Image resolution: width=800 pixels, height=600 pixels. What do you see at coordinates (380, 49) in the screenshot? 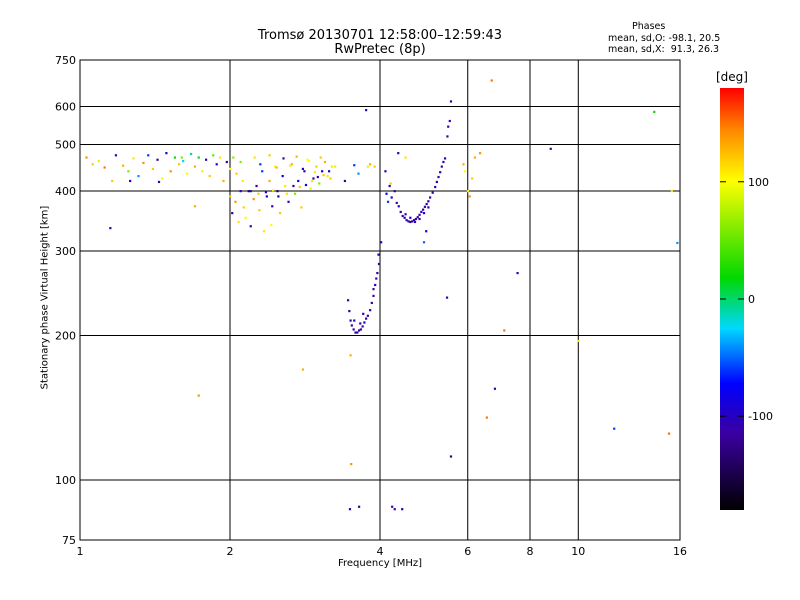
I see `chart-title-line2: RwPretec (8p)` at bounding box center [380, 49].